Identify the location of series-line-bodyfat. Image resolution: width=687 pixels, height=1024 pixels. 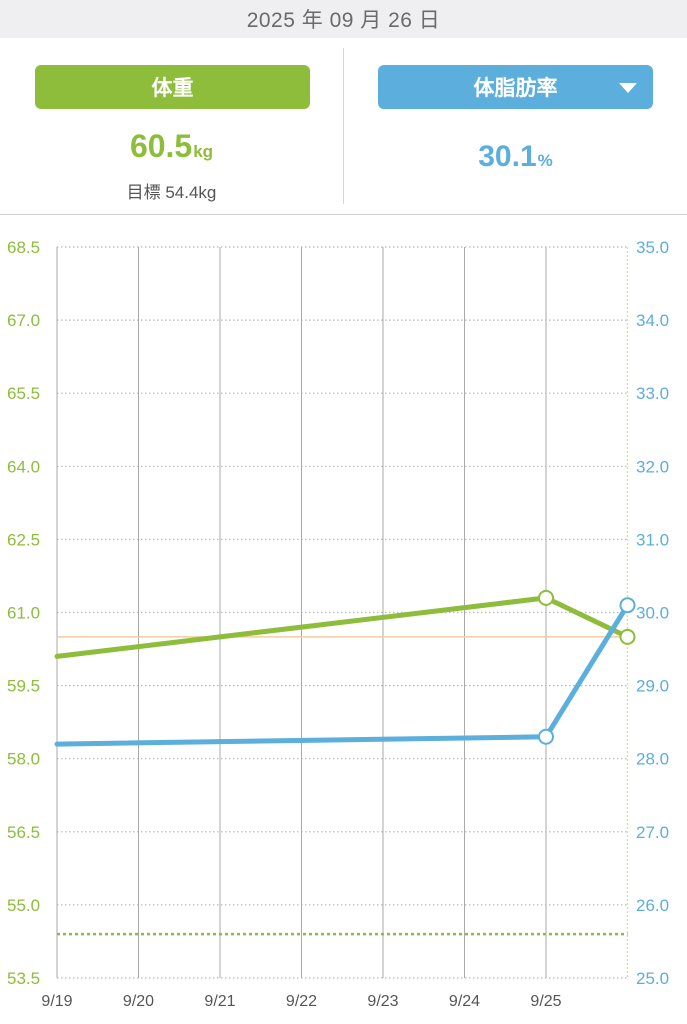
(342, 674).